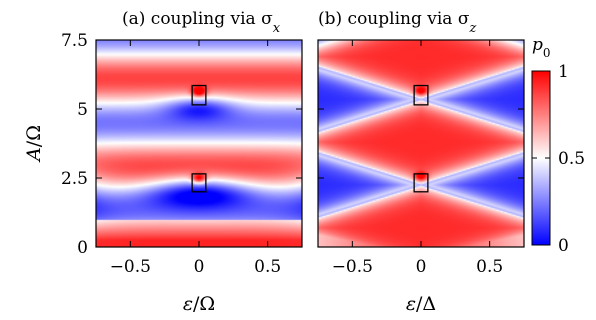  Describe the element at coordinates (201, 22) in the screenshot. I see `panel-a-title: (a) coupling via σx` at that location.